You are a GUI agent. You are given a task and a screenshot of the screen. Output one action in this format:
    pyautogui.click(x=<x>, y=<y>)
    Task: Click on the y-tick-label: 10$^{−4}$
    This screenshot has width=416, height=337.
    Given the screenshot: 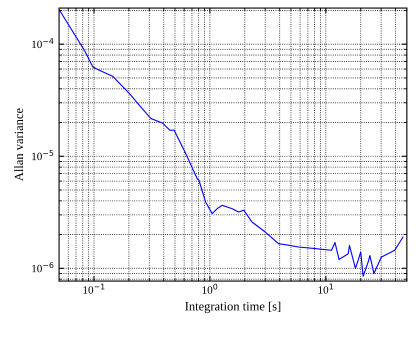 What is the action you would take?
    pyautogui.click(x=43, y=43)
    